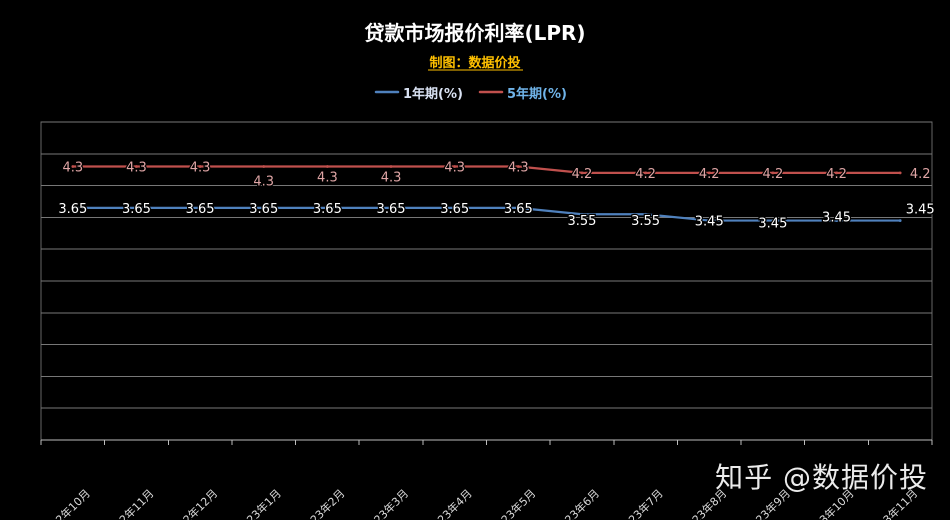 The width and height of the screenshot is (950, 520). What do you see at coordinates (821, 477) in the screenshot?
I see `watermark-text: 知乎 @数据价投` at bounding box center [821, 477].